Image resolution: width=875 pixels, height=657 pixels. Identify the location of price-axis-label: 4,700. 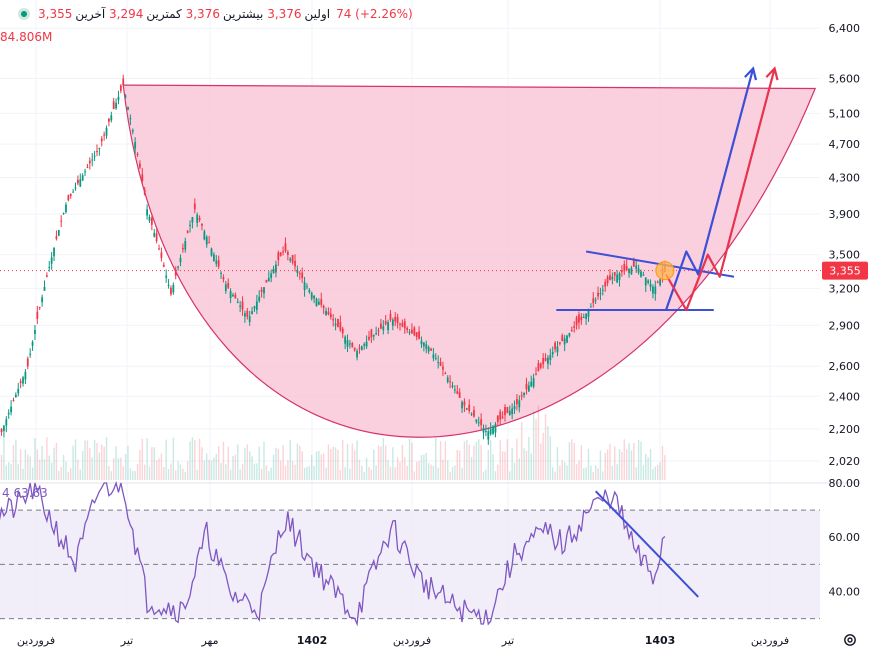
(845, 144).